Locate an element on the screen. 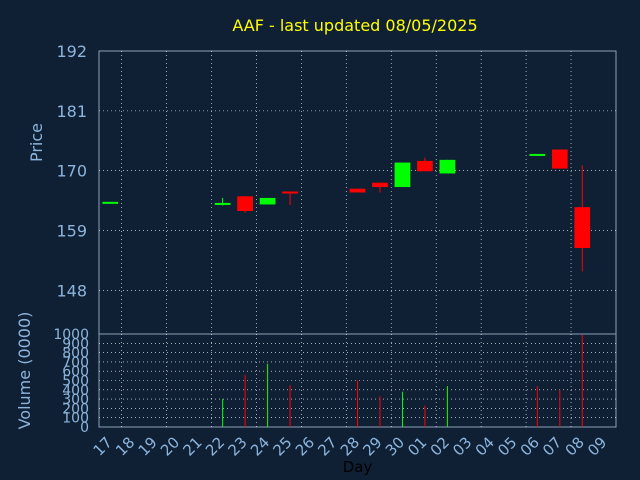 This screenshot has height=480, width=640. volume-tick-label: 300 is located at coordinates (75, 400).